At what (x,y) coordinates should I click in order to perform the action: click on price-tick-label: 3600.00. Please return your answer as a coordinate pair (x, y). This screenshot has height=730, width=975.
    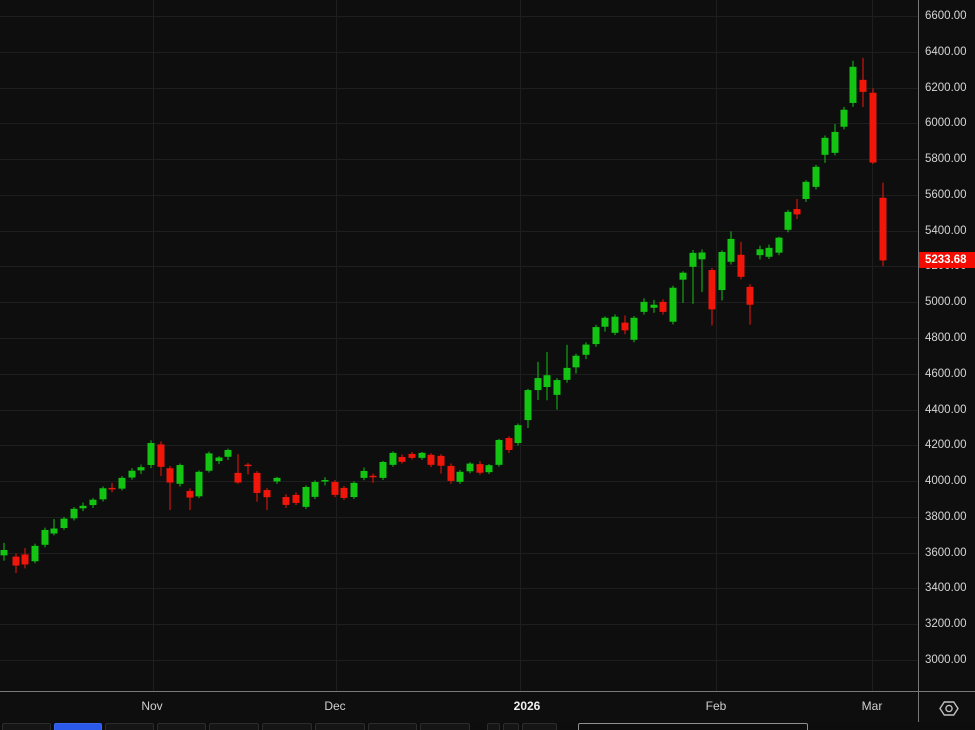
    Looking at the image, I should click on (946, 552).